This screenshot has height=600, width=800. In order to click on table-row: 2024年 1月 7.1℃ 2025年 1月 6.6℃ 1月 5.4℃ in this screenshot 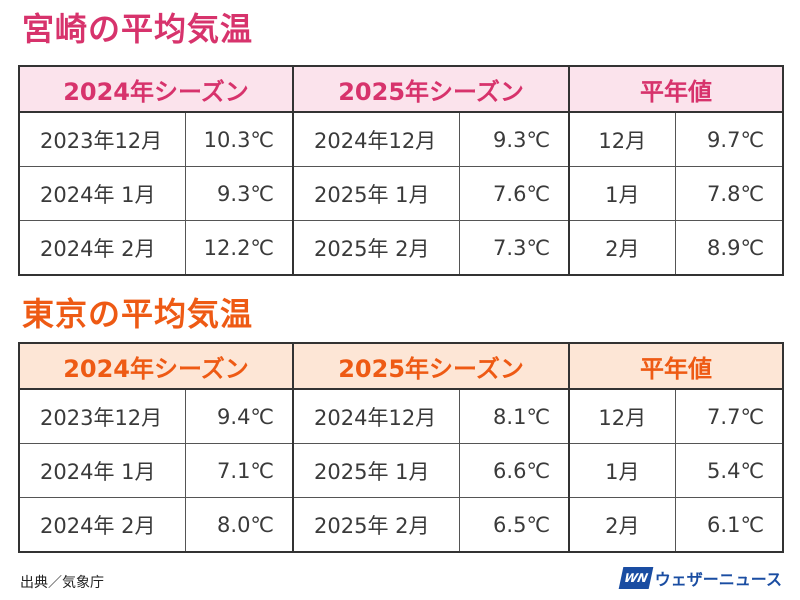, I will do `click(401, 470)`.